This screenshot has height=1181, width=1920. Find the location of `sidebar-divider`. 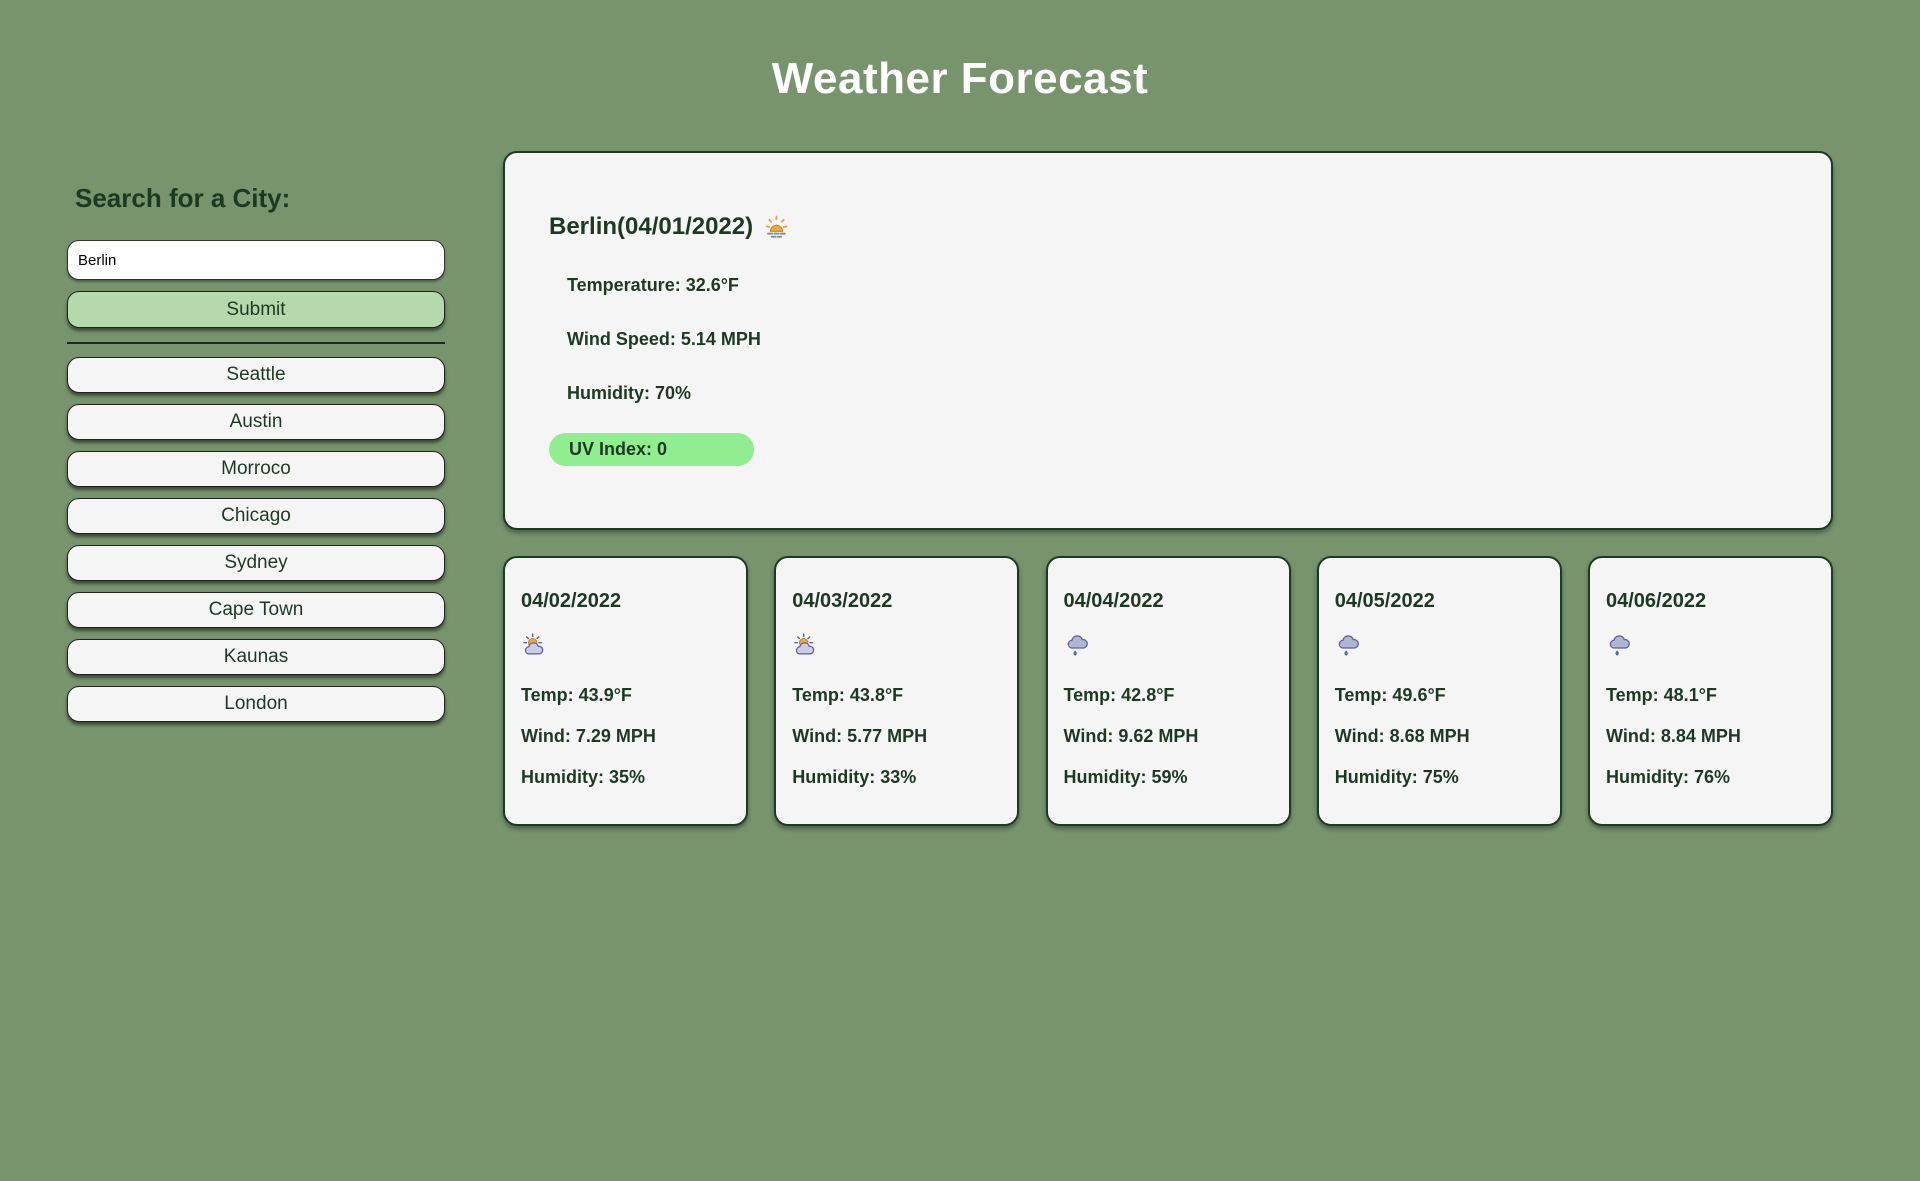

sidebar-divider is located at coordinates (256, 343).